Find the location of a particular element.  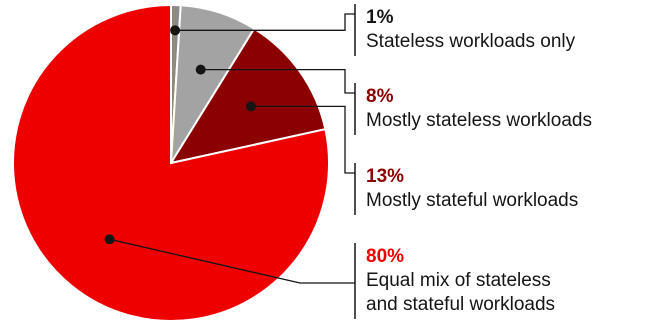

slice-category-label: Mostly stateful workloads is located at coordinates (472, 200).